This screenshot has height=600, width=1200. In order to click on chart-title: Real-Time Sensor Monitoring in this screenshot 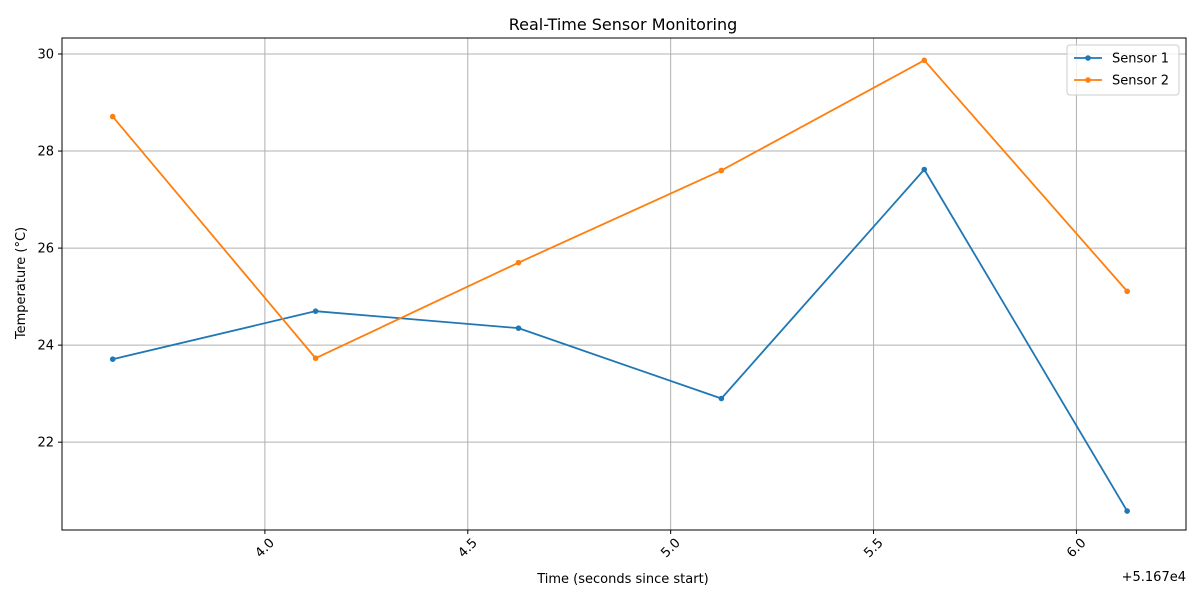, I will do `click(623, 24)`.